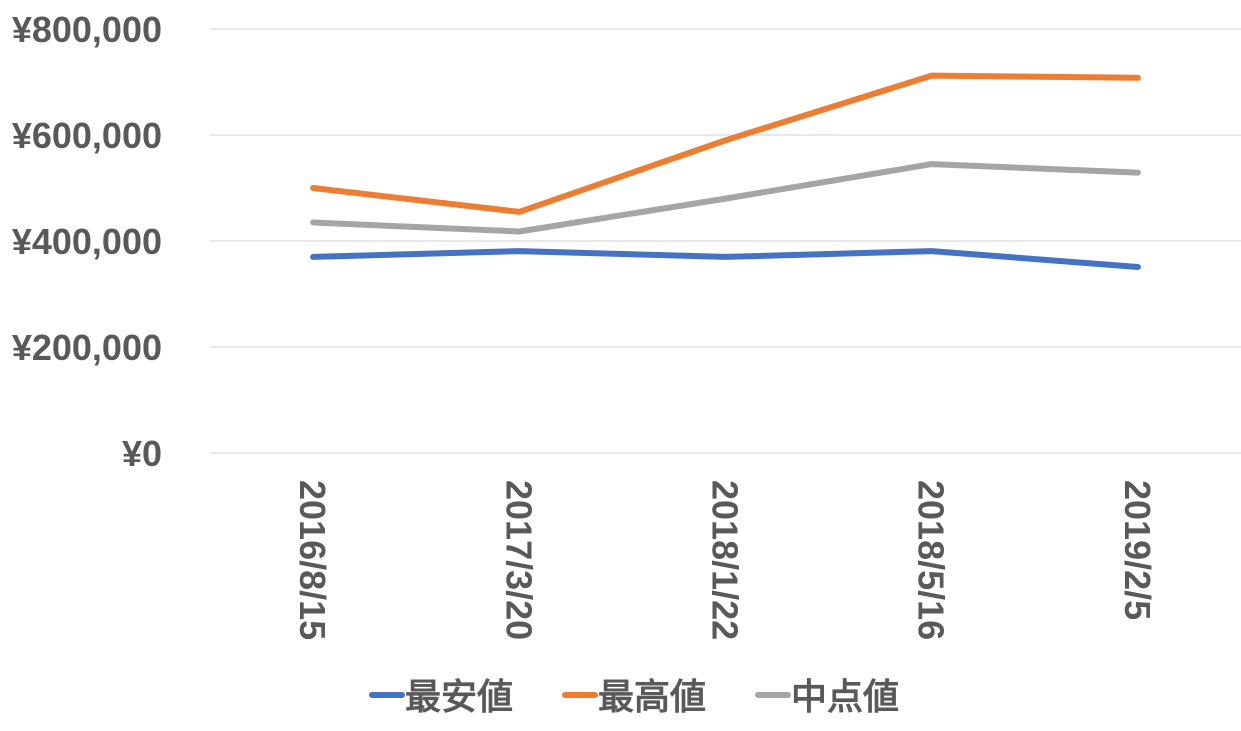 This screenshot has width=1241, height=731. I want to click on y-tick-label: ¥600,000, so click(87, 135).